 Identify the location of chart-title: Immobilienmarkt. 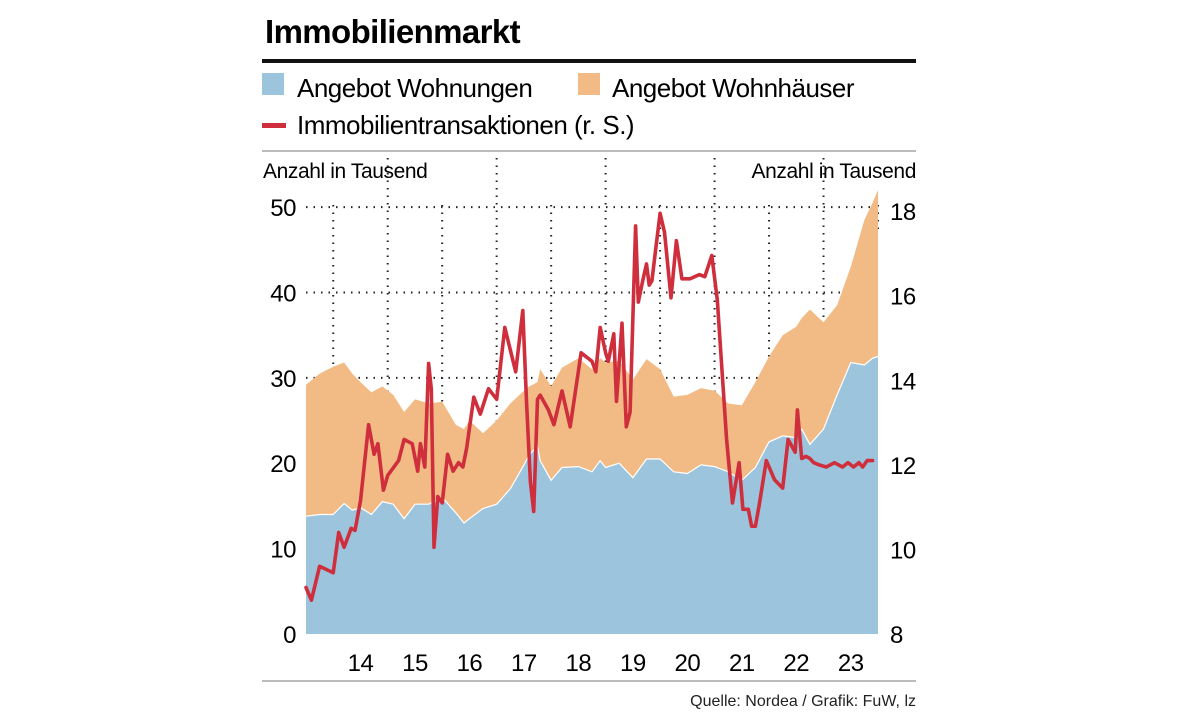
(393, 31).